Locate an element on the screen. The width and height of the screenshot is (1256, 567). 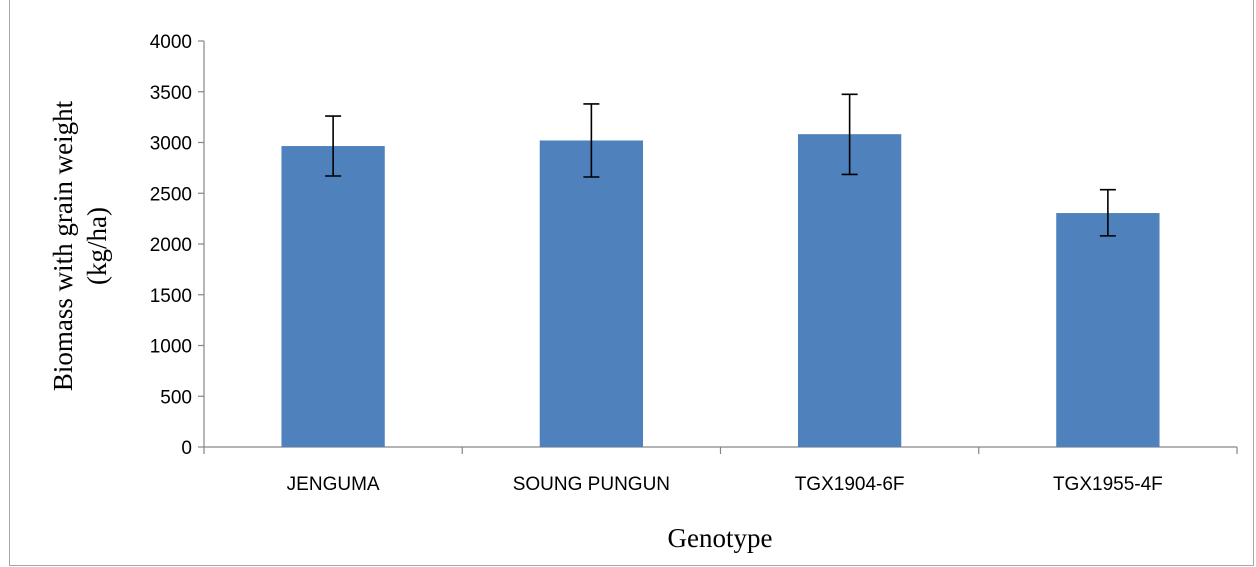
y-tick-label: 3000 is located at coordinates (171, 144).